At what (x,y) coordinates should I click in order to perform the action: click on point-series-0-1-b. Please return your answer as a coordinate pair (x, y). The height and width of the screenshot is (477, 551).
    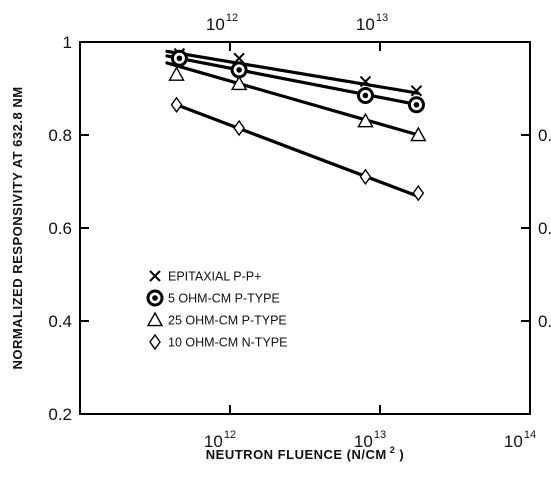
    Looking at the image, I should click on (239, 58).